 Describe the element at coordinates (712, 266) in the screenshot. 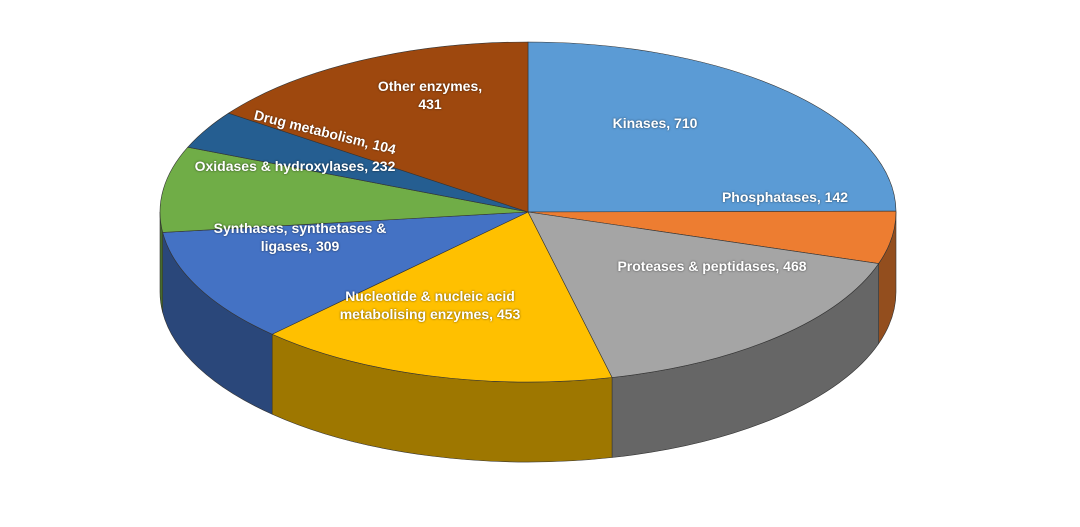

I see `data-label: Proteases & peptidases, 468` at that location.